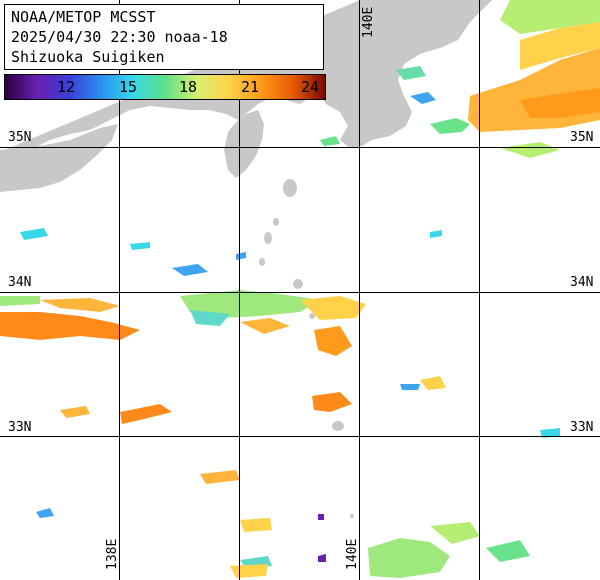 The height and width of the screenshot is (580, 600). What do you see at coordinates (128, 87) in the screenshot?
I see `colorbar-tick-15: 15` at bounding box center [128, 87].